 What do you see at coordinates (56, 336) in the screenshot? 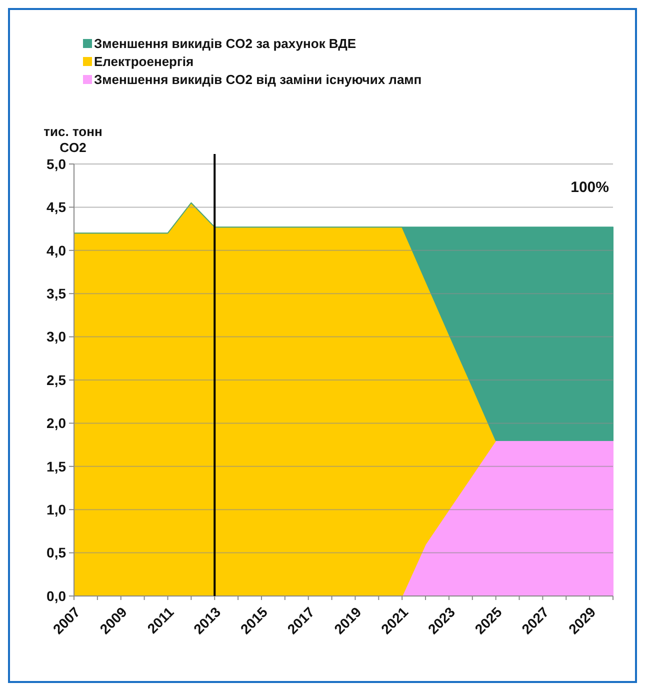
I see `y-tick-label: 3,0` at bounding box center [56, 336].